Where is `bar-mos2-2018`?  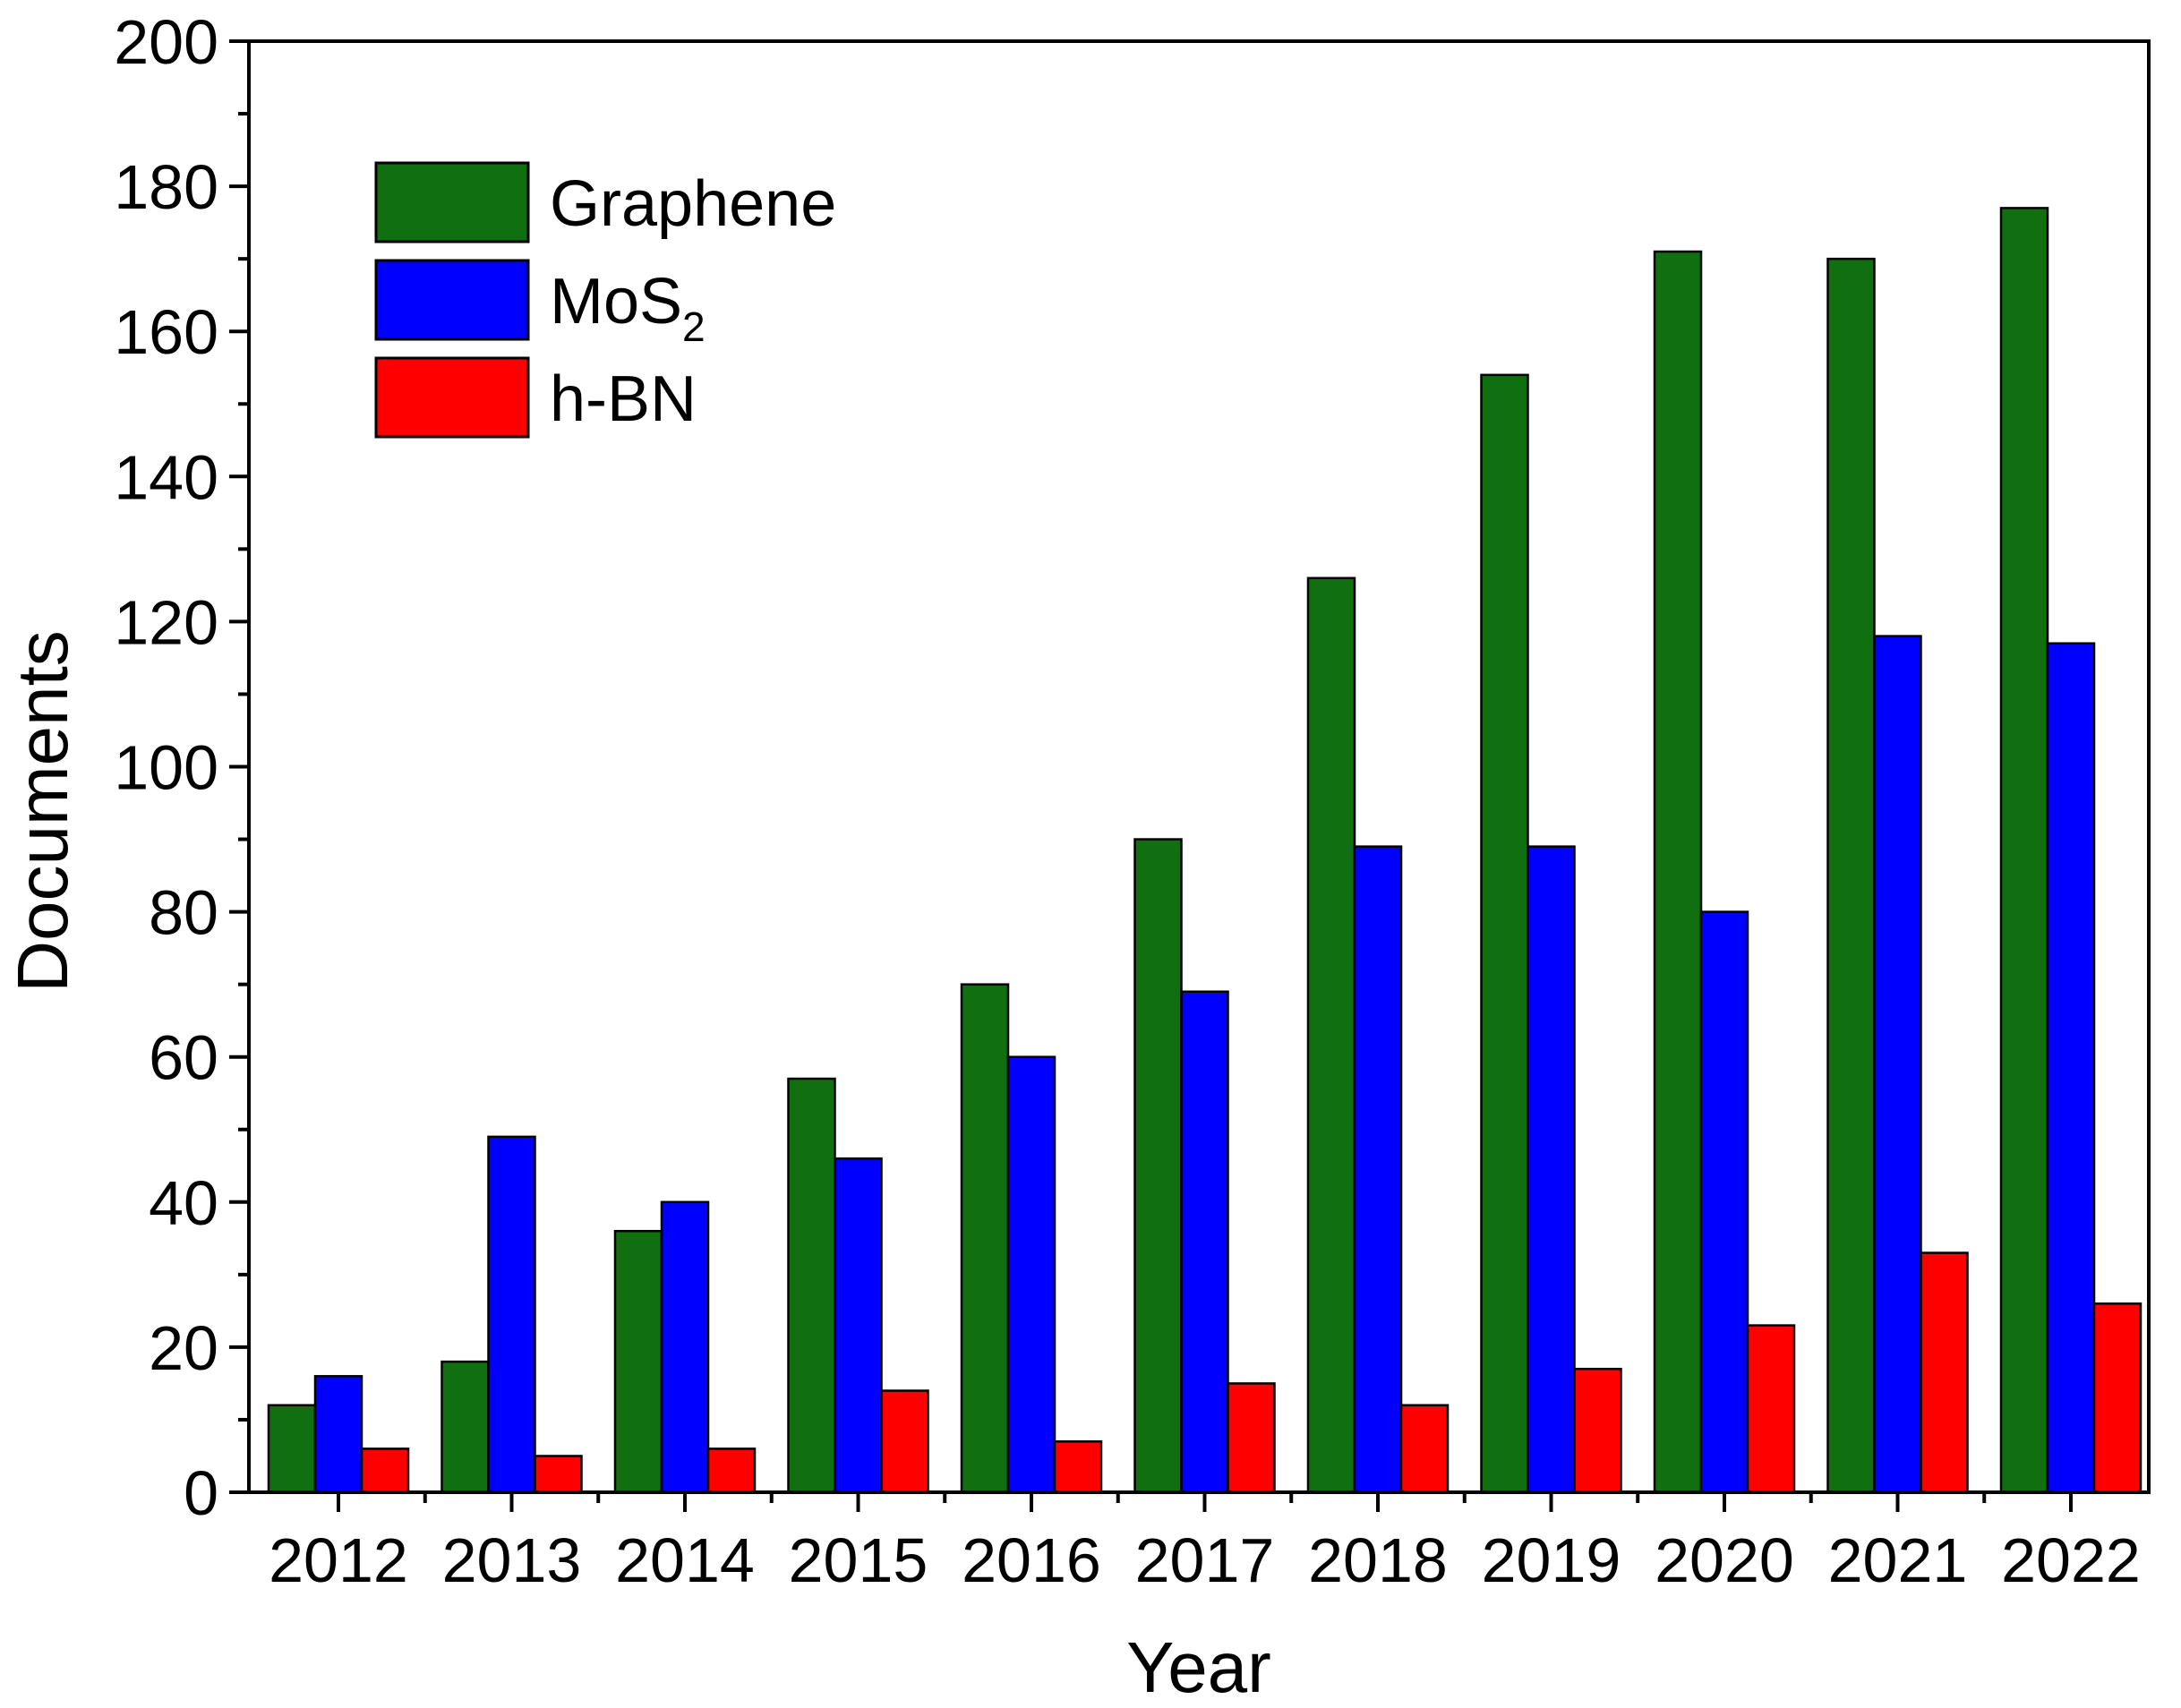
bar-mos2-2018 is located at coordinates (1378, 1169).